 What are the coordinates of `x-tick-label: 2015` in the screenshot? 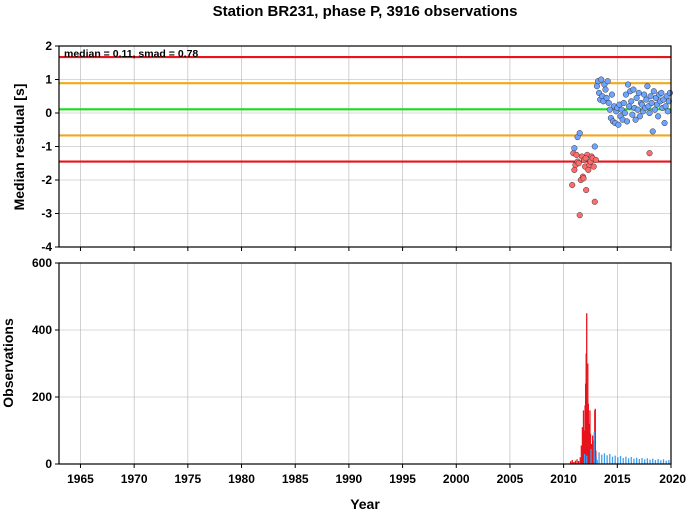 It's located at (617, 479).